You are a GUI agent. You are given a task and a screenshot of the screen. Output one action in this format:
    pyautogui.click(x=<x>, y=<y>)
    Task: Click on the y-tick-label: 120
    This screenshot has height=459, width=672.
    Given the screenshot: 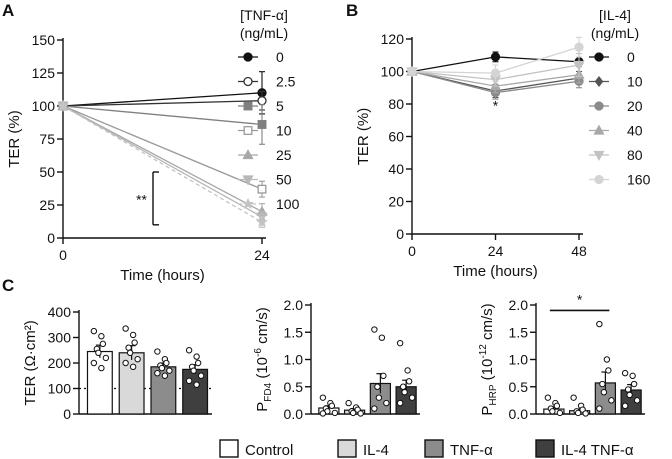 What is the action you would take?
    pyautogui.click(x=393, y=39)
    